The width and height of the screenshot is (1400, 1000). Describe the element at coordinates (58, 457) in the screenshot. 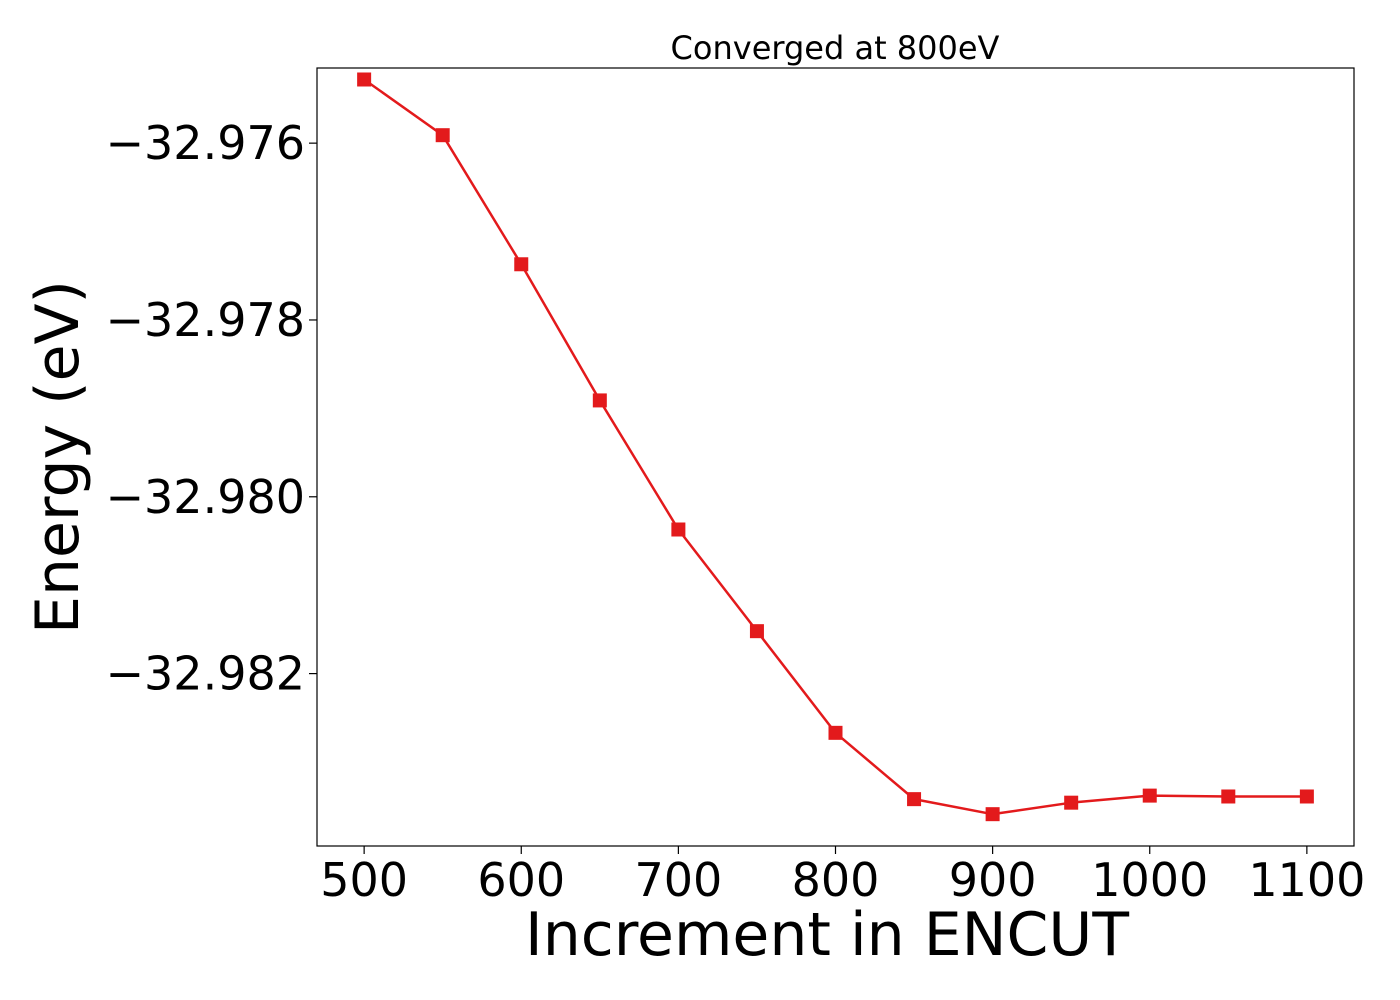

I see `y-axis-title: Energy (eV)` at that location.